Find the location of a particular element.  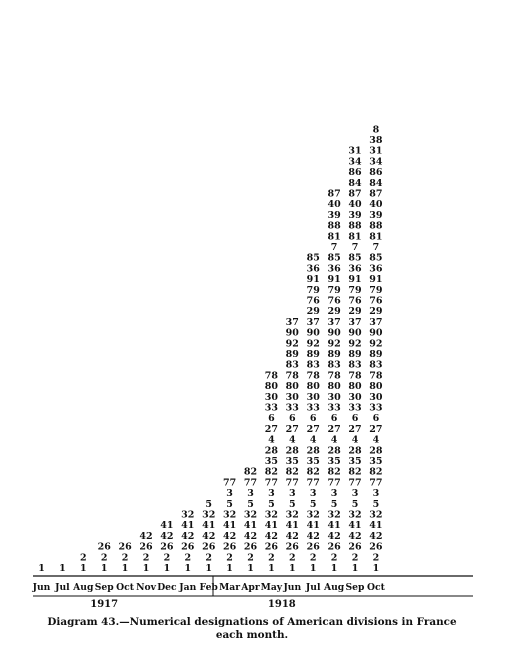

division-number: 86 is located at coordinates (376, 172).